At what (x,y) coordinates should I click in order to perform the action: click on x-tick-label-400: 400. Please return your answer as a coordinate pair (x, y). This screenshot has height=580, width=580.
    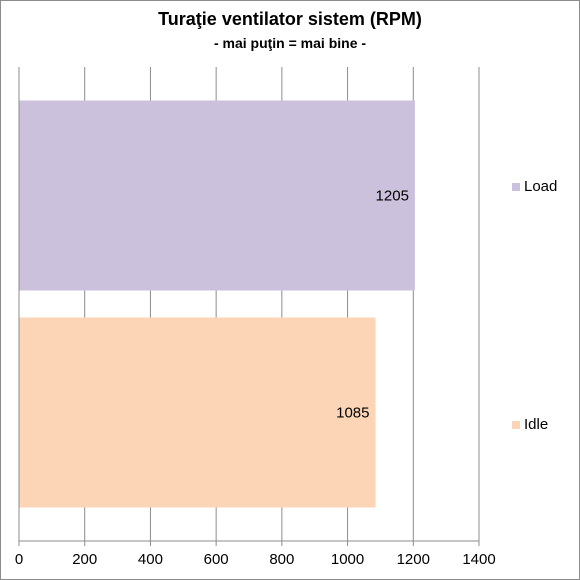
    Looking at the image, I should click on (150, 559).